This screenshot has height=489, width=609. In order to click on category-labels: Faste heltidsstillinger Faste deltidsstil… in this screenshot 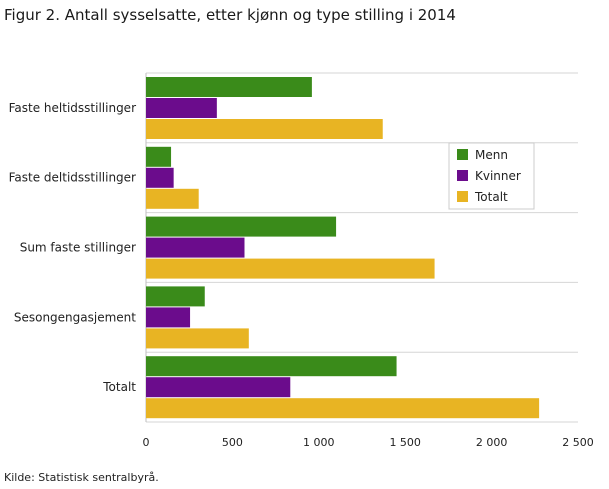, I will do `click(73, 247)`.